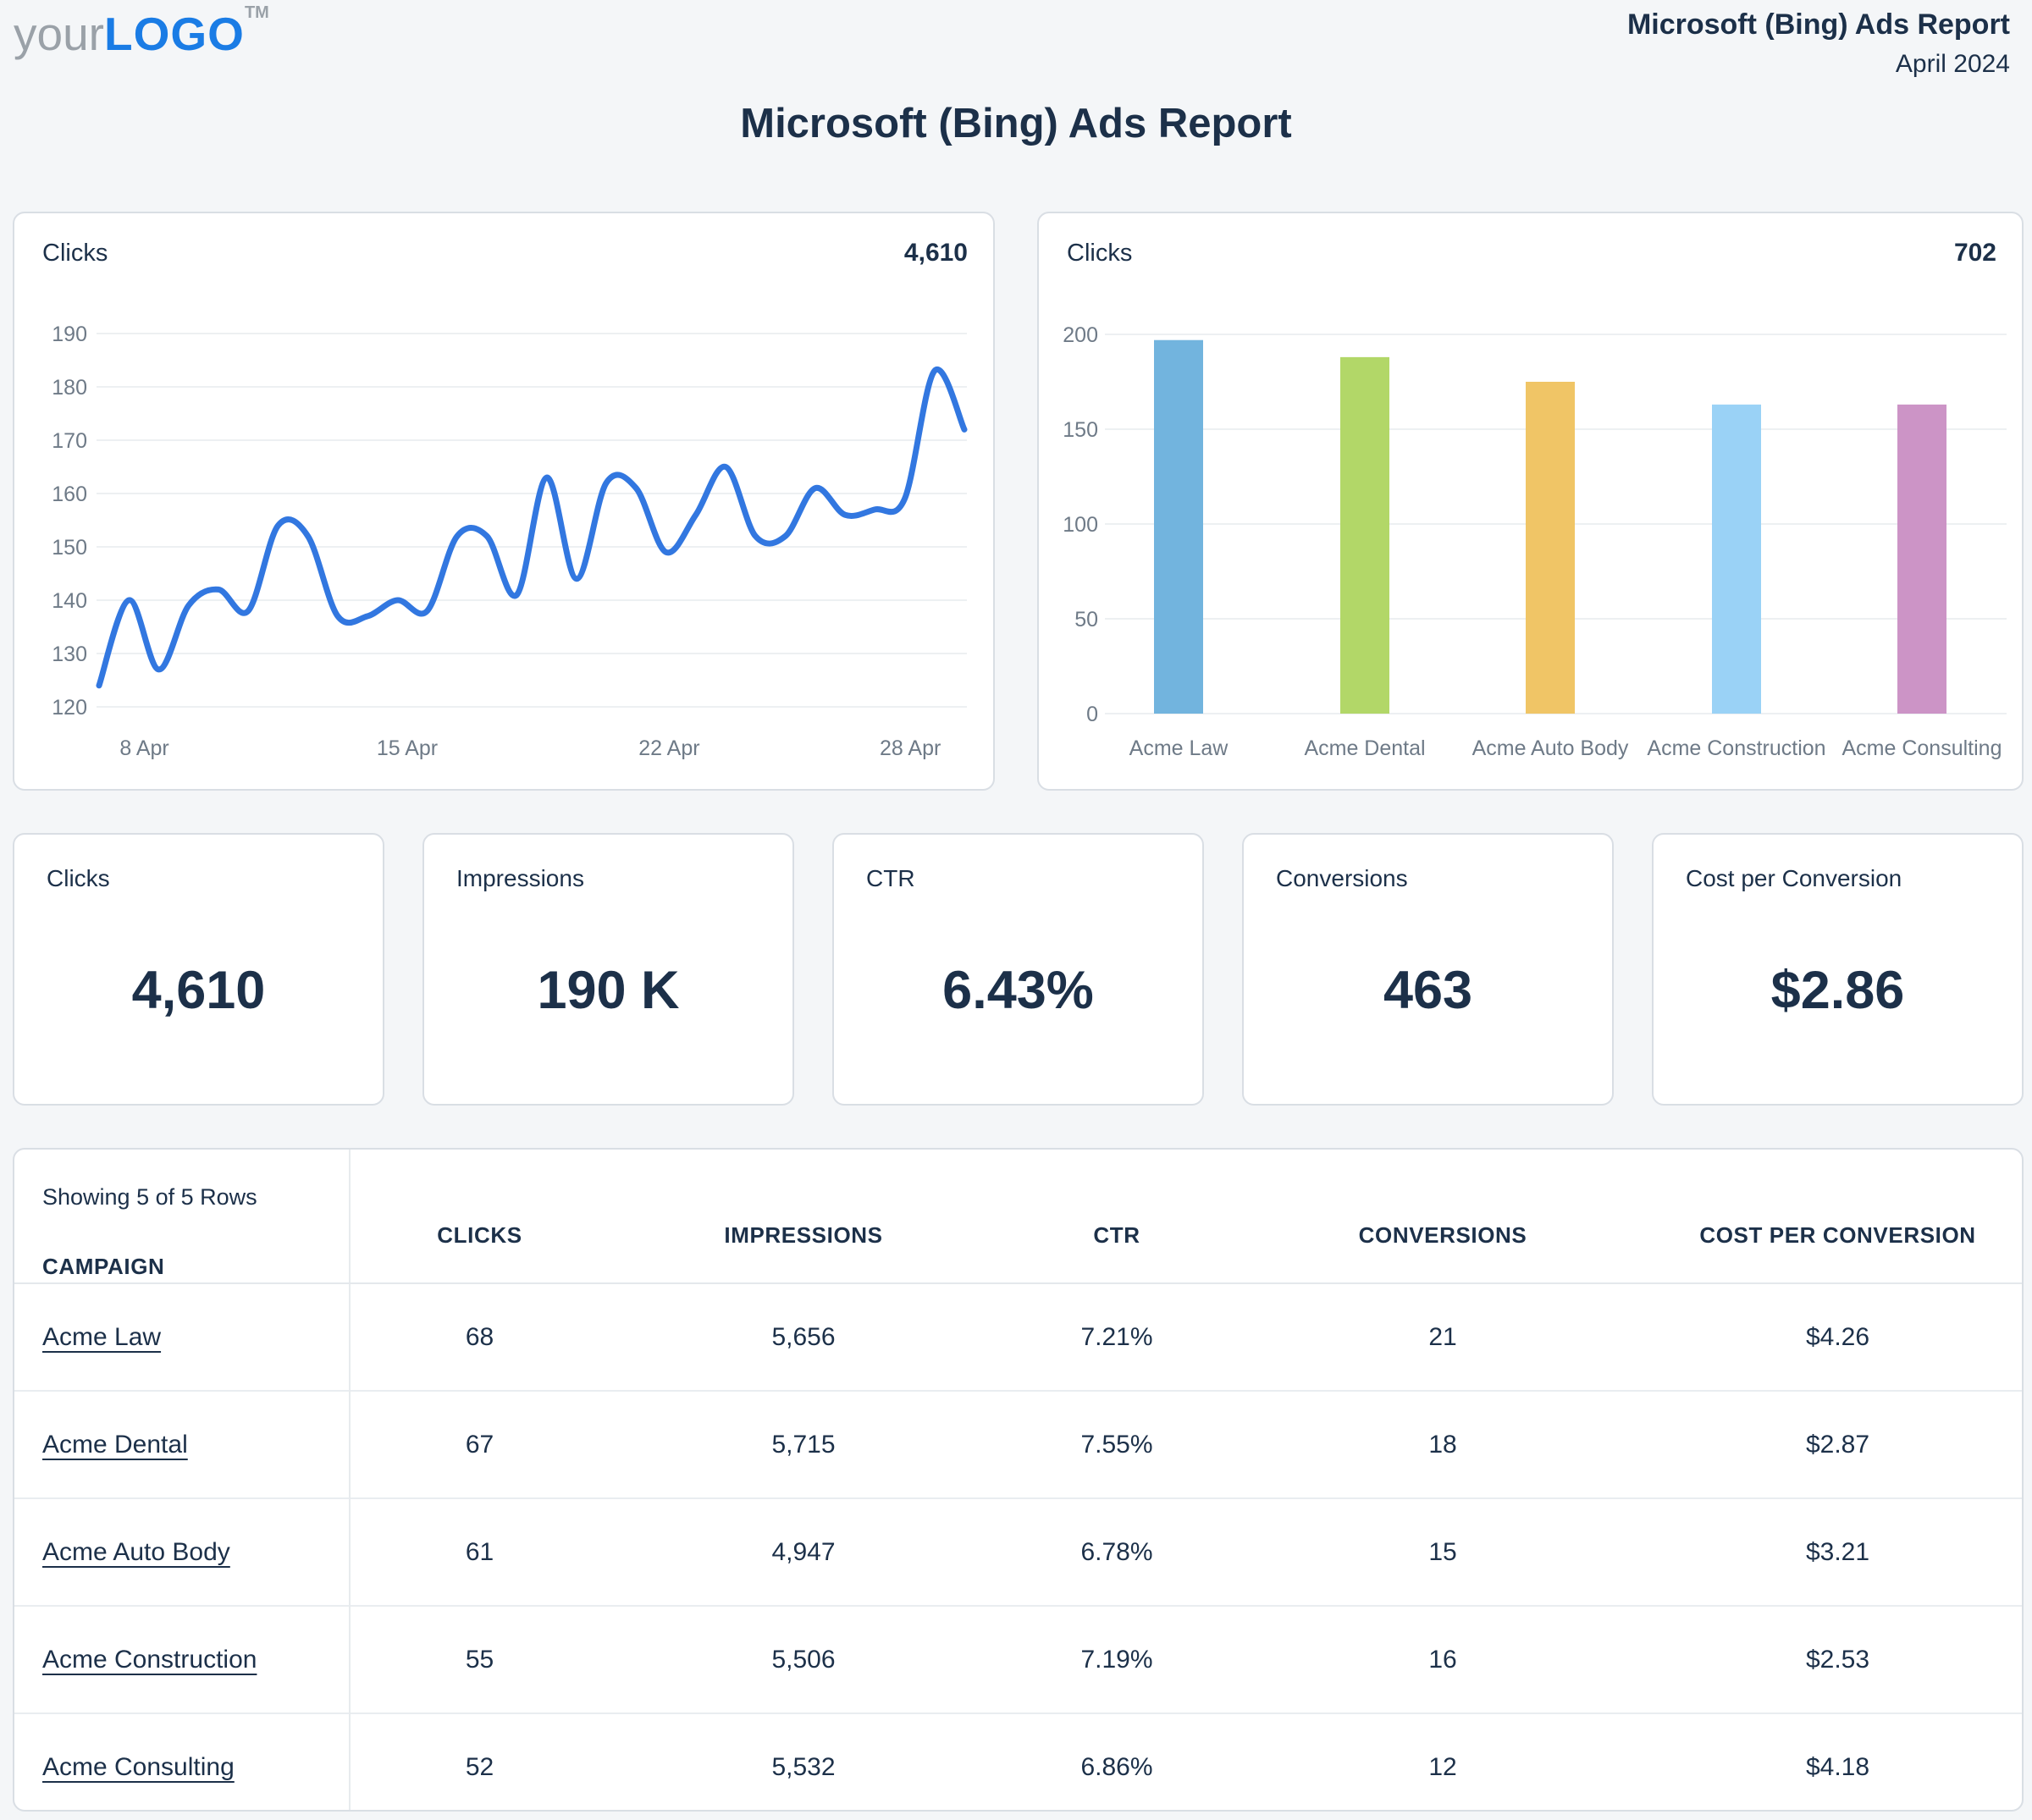  I want to click on y-tick-label: 170, so click(69, 441).